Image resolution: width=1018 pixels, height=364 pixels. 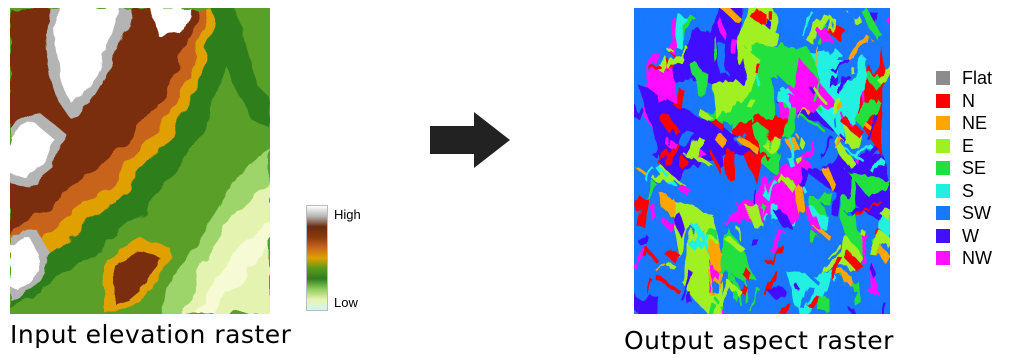 What do you see at coordinates (968, 190) in the screenshot?
I see `aspect-legend-label: S` at bounding box center [968, 190].